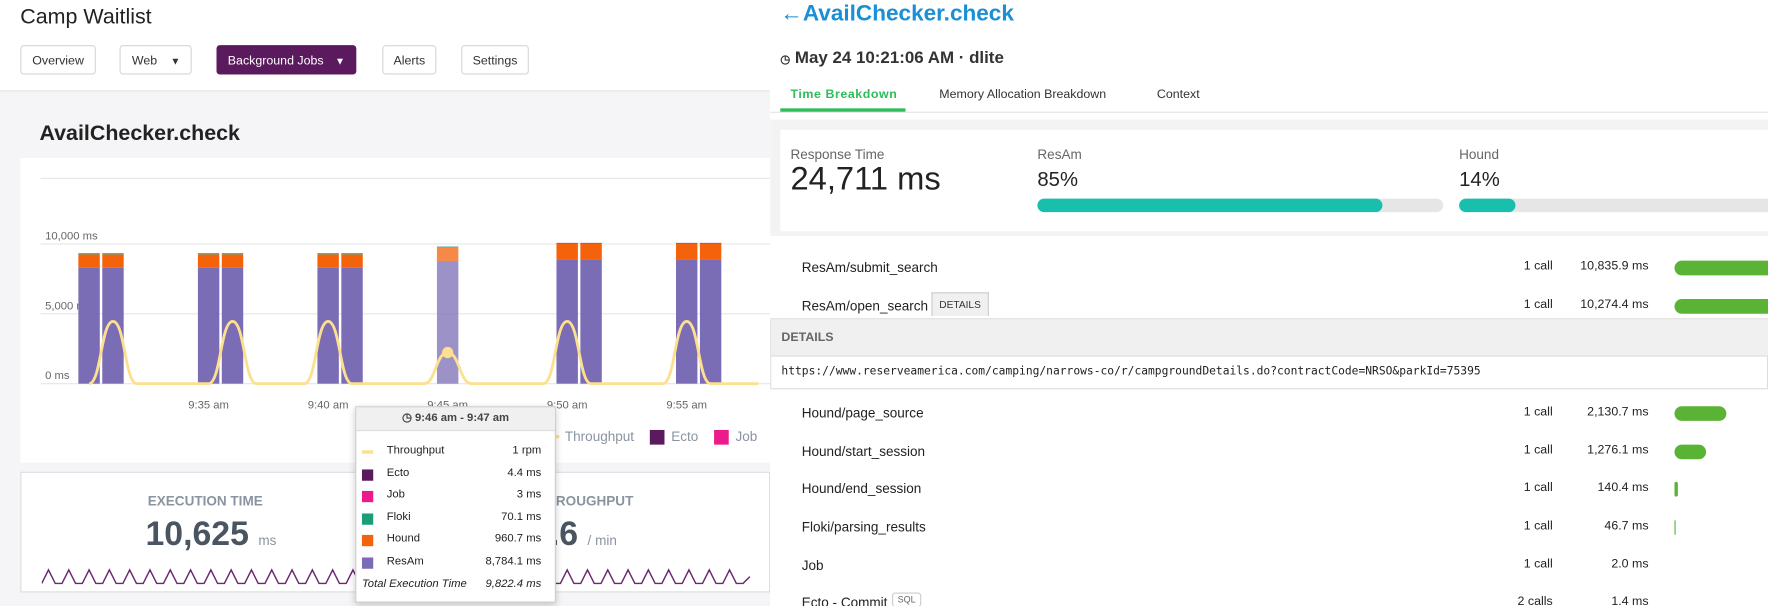 This screenshot has height=606, width=1768. What do you see at coordinates (1487, 205) in the screenshot?
I see `share-bar` at bounding box center [1487, 205].